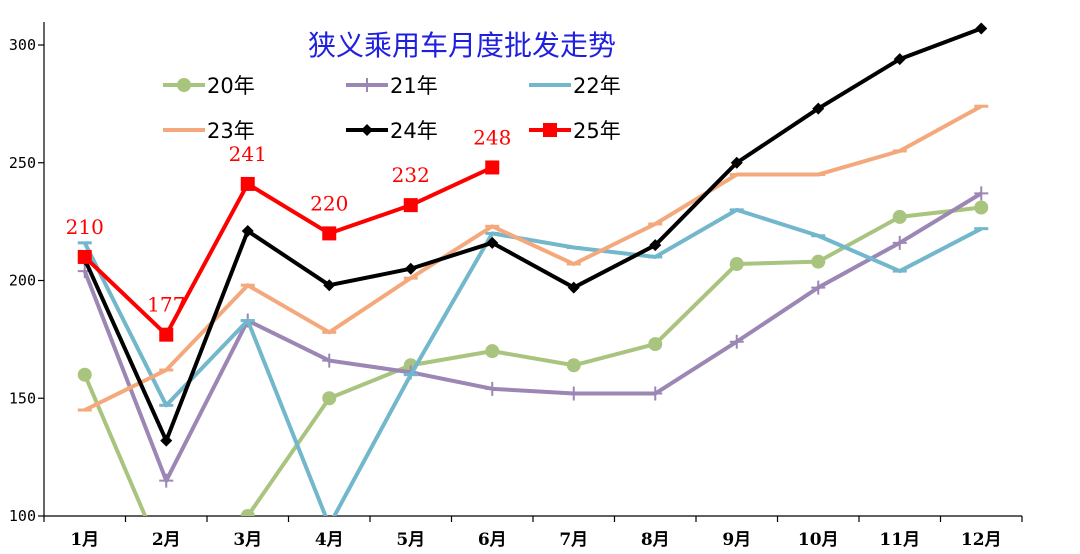  I want to click on x-tick-label: 6月, so click(492, 540).